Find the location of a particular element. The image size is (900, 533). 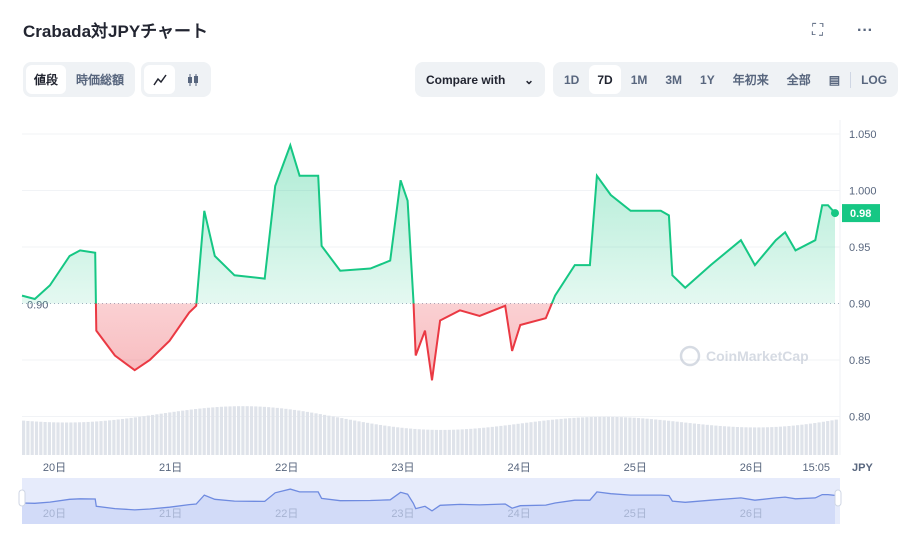

range-ytd: 年初来 is located at coordinates (750, 80).